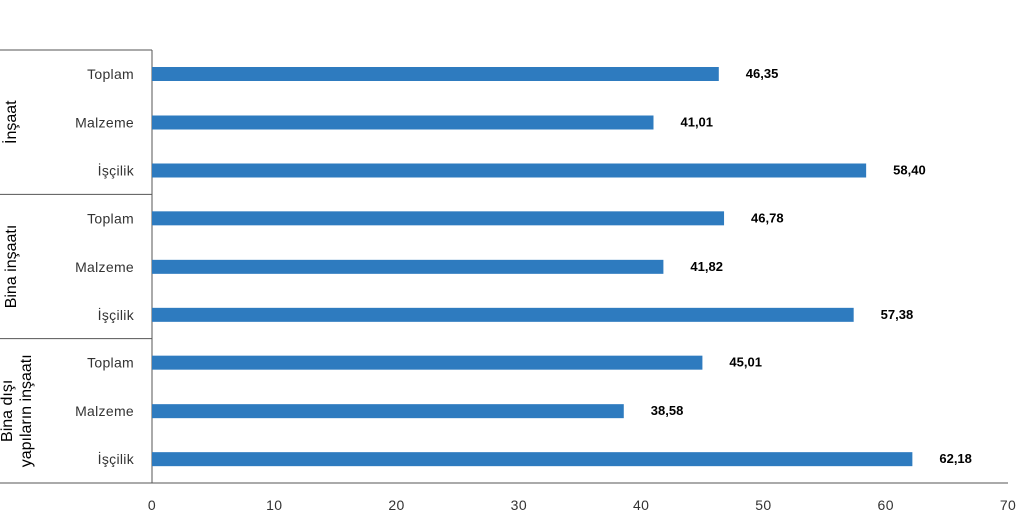 This screenshot has width=1024, height=519. Describe the element at coordinates (8, 411) in the screenshot. I see `group-label-line: Bina dışı` at that location.